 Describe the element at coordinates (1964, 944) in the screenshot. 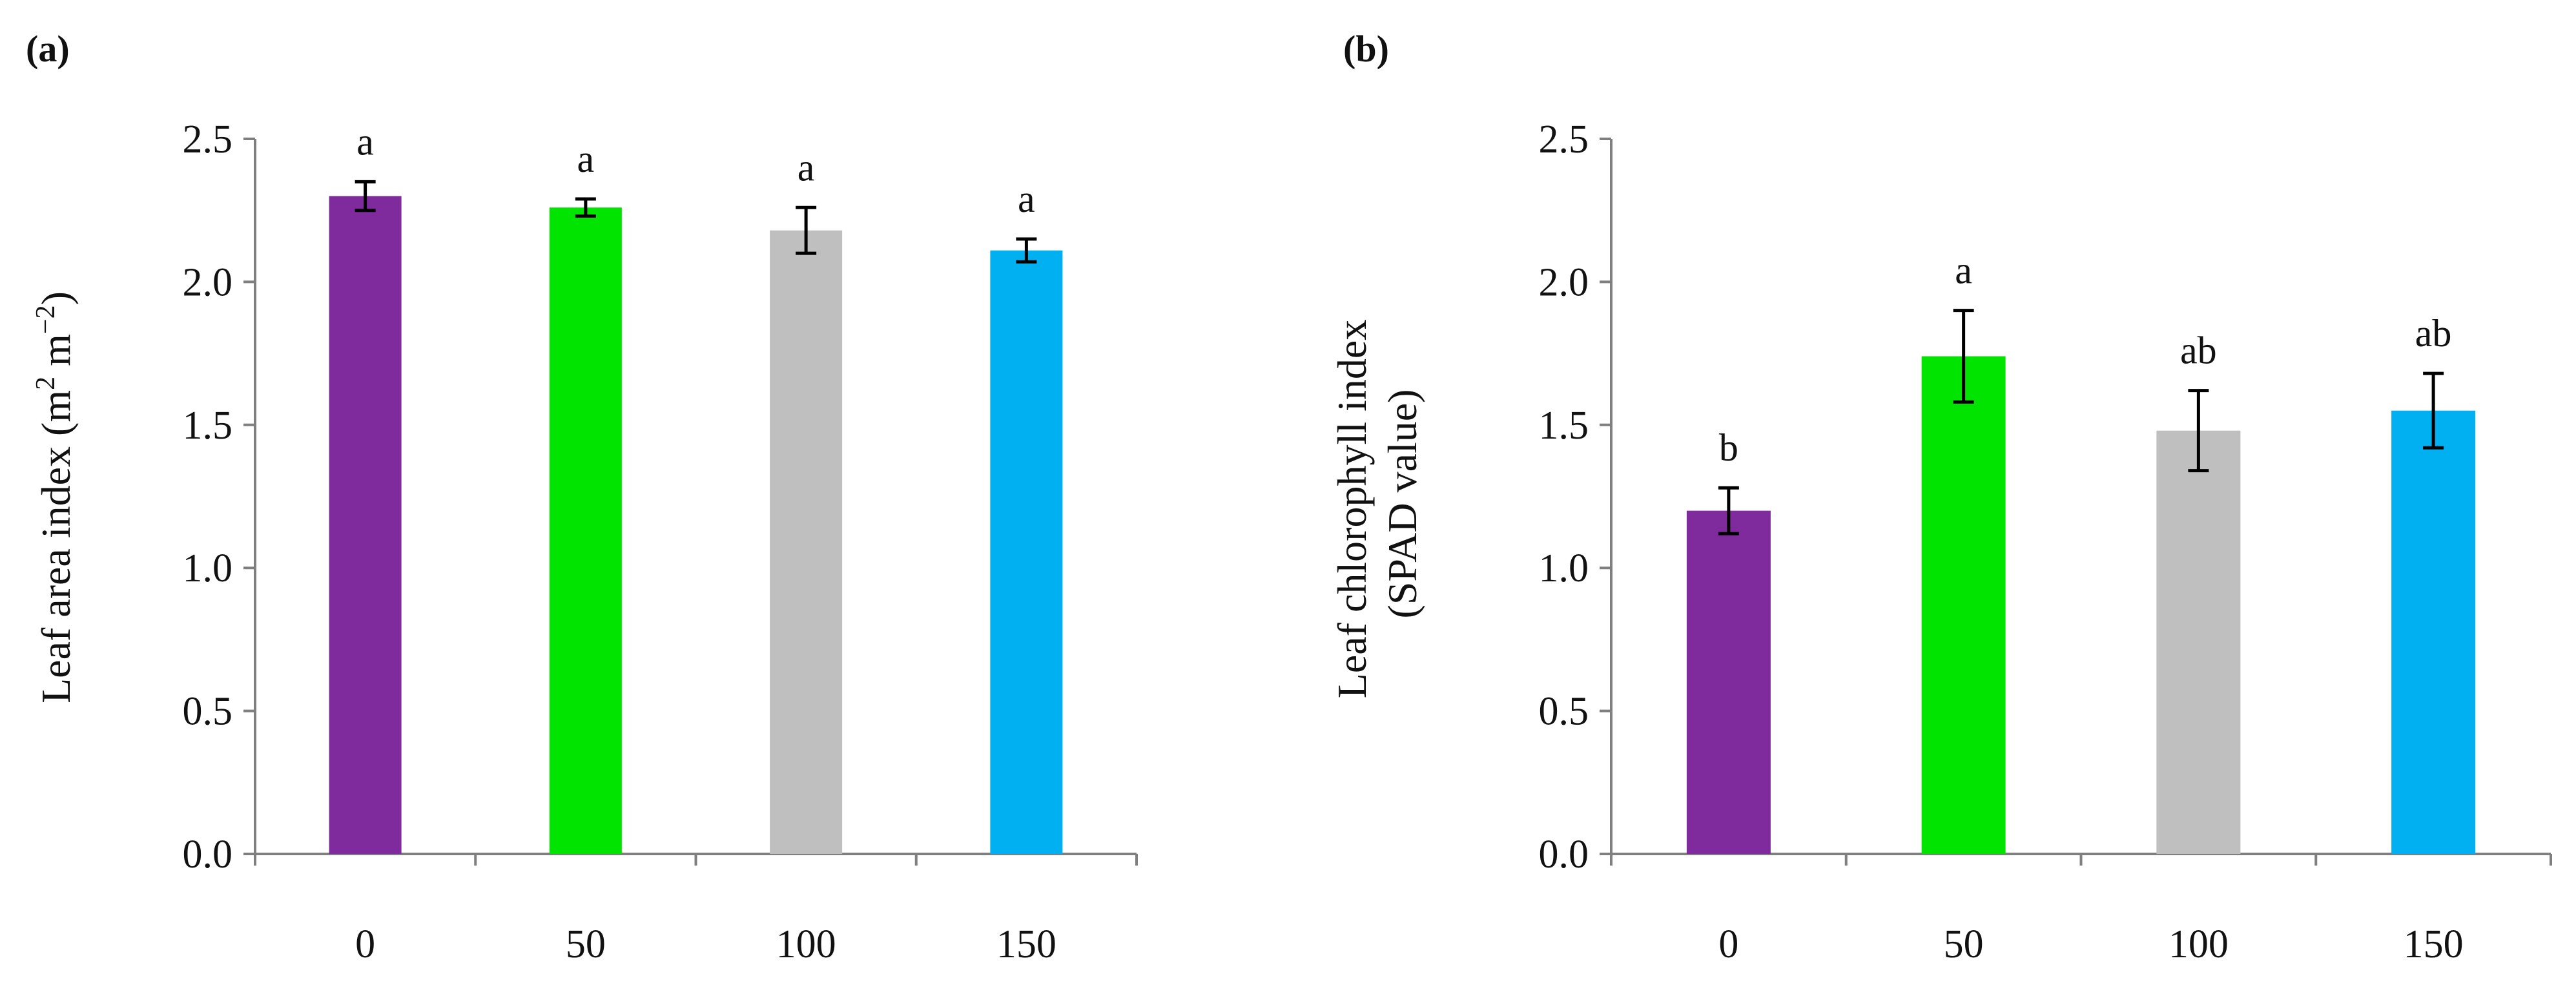

I see `x-tick-label-b-50: 50` at that location.